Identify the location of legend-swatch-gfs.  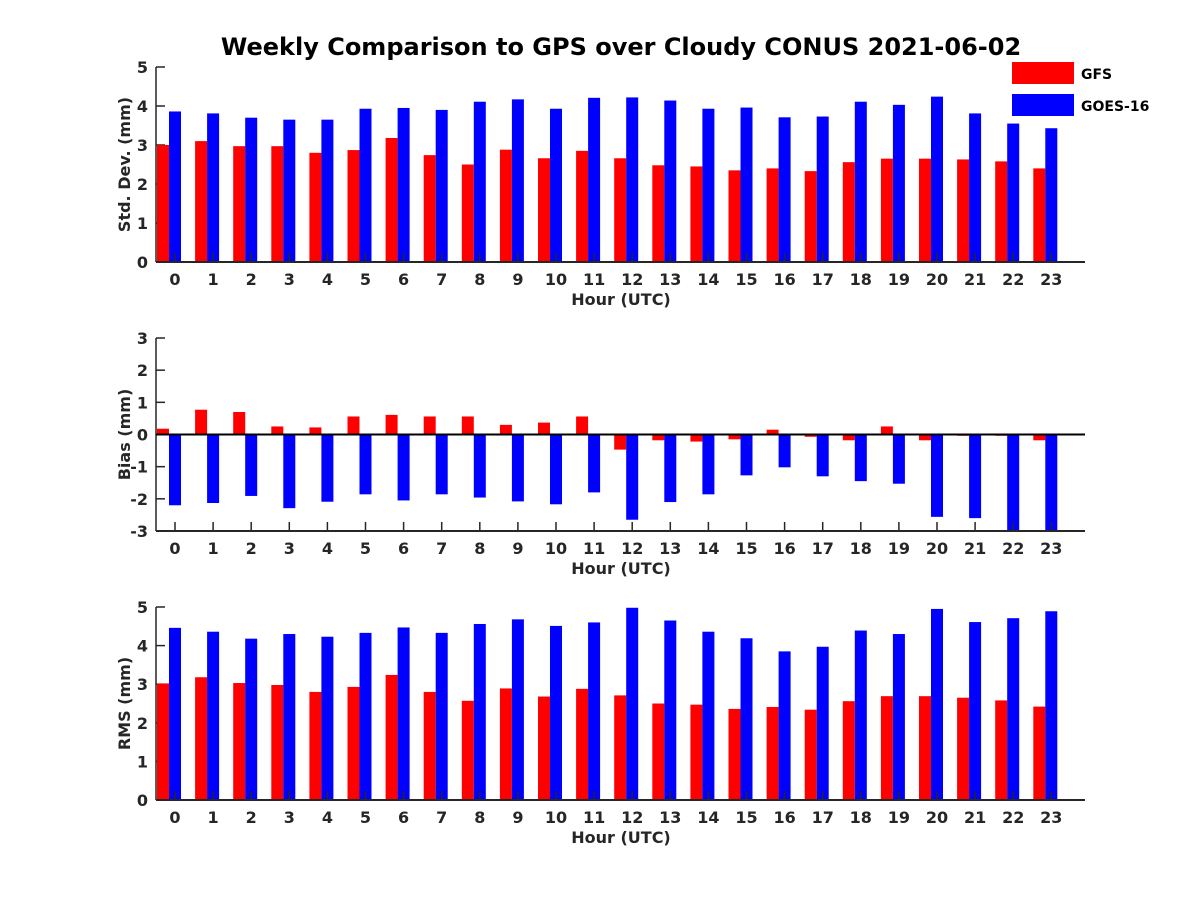
(1043, 73).